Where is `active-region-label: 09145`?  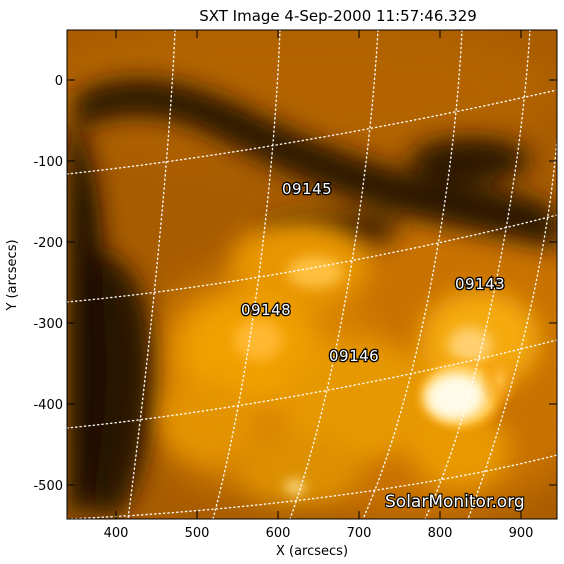
active-region-label: 09145 is located at coordinates (307, 189).